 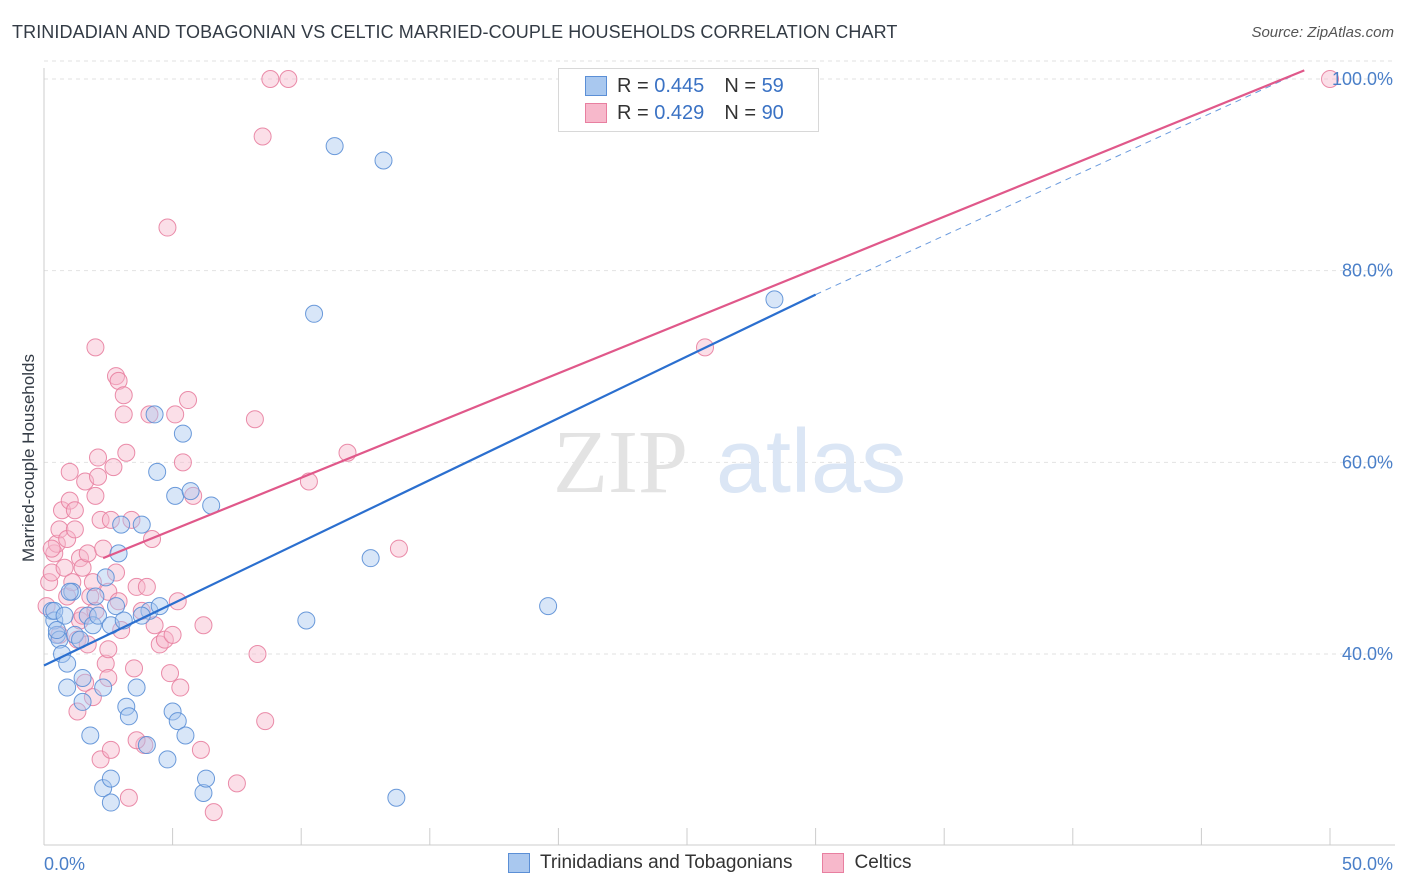 What do you see at coordinates (596, 86) in the screenshot?
I see `legend-swatch-blue` at bounding box center [596, 86].